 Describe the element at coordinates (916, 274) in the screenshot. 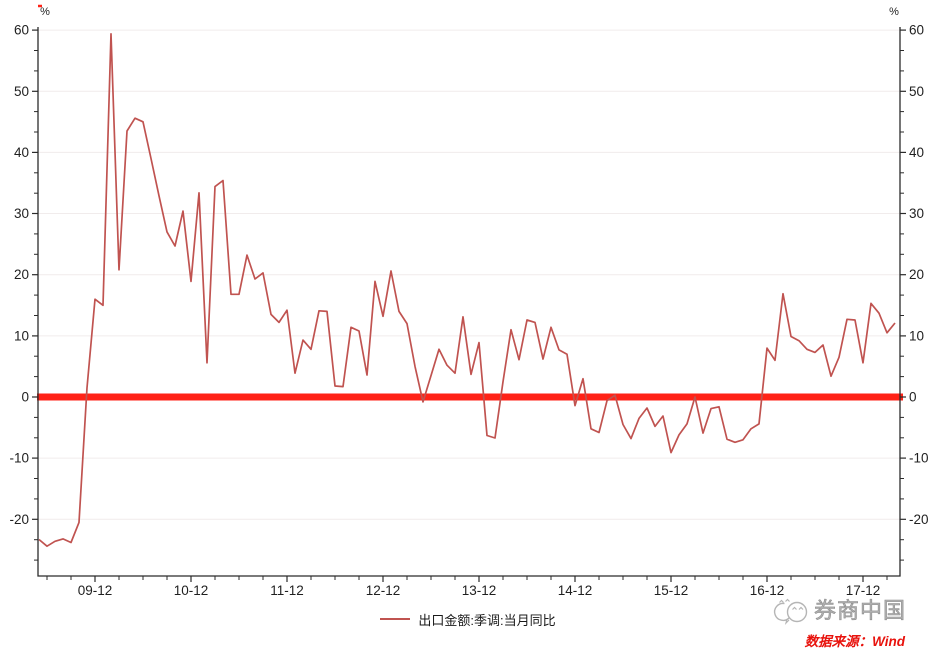

I see `y-tick-label-right: 20` at that location.